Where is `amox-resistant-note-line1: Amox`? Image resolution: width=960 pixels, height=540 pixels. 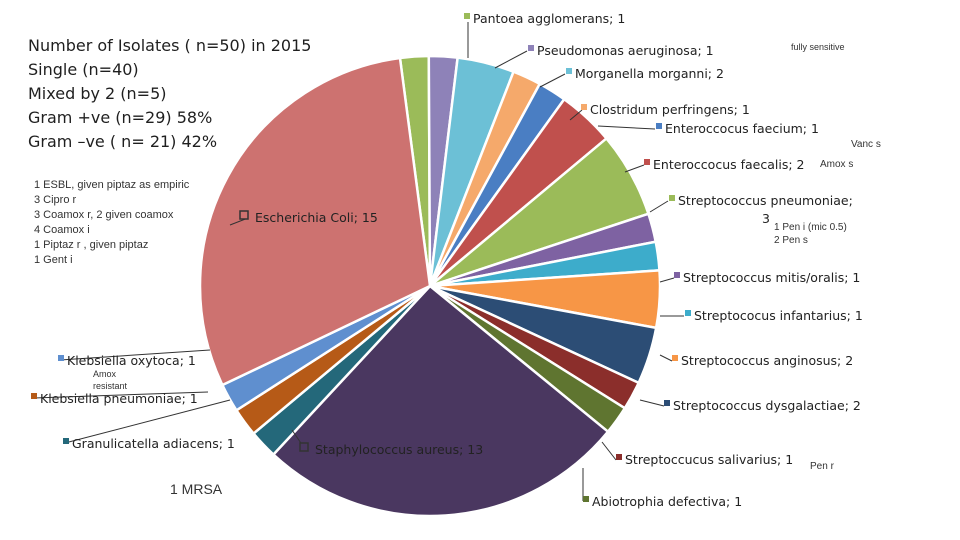 amox-resistant-note-line1: Amox is located at coordinates (105, 374).